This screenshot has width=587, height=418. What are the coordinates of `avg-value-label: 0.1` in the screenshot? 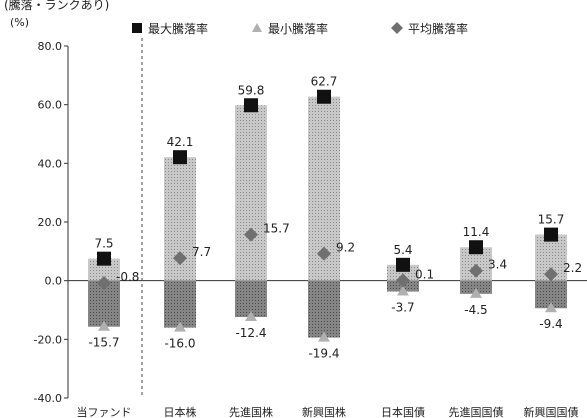 It's located at (424, 274).